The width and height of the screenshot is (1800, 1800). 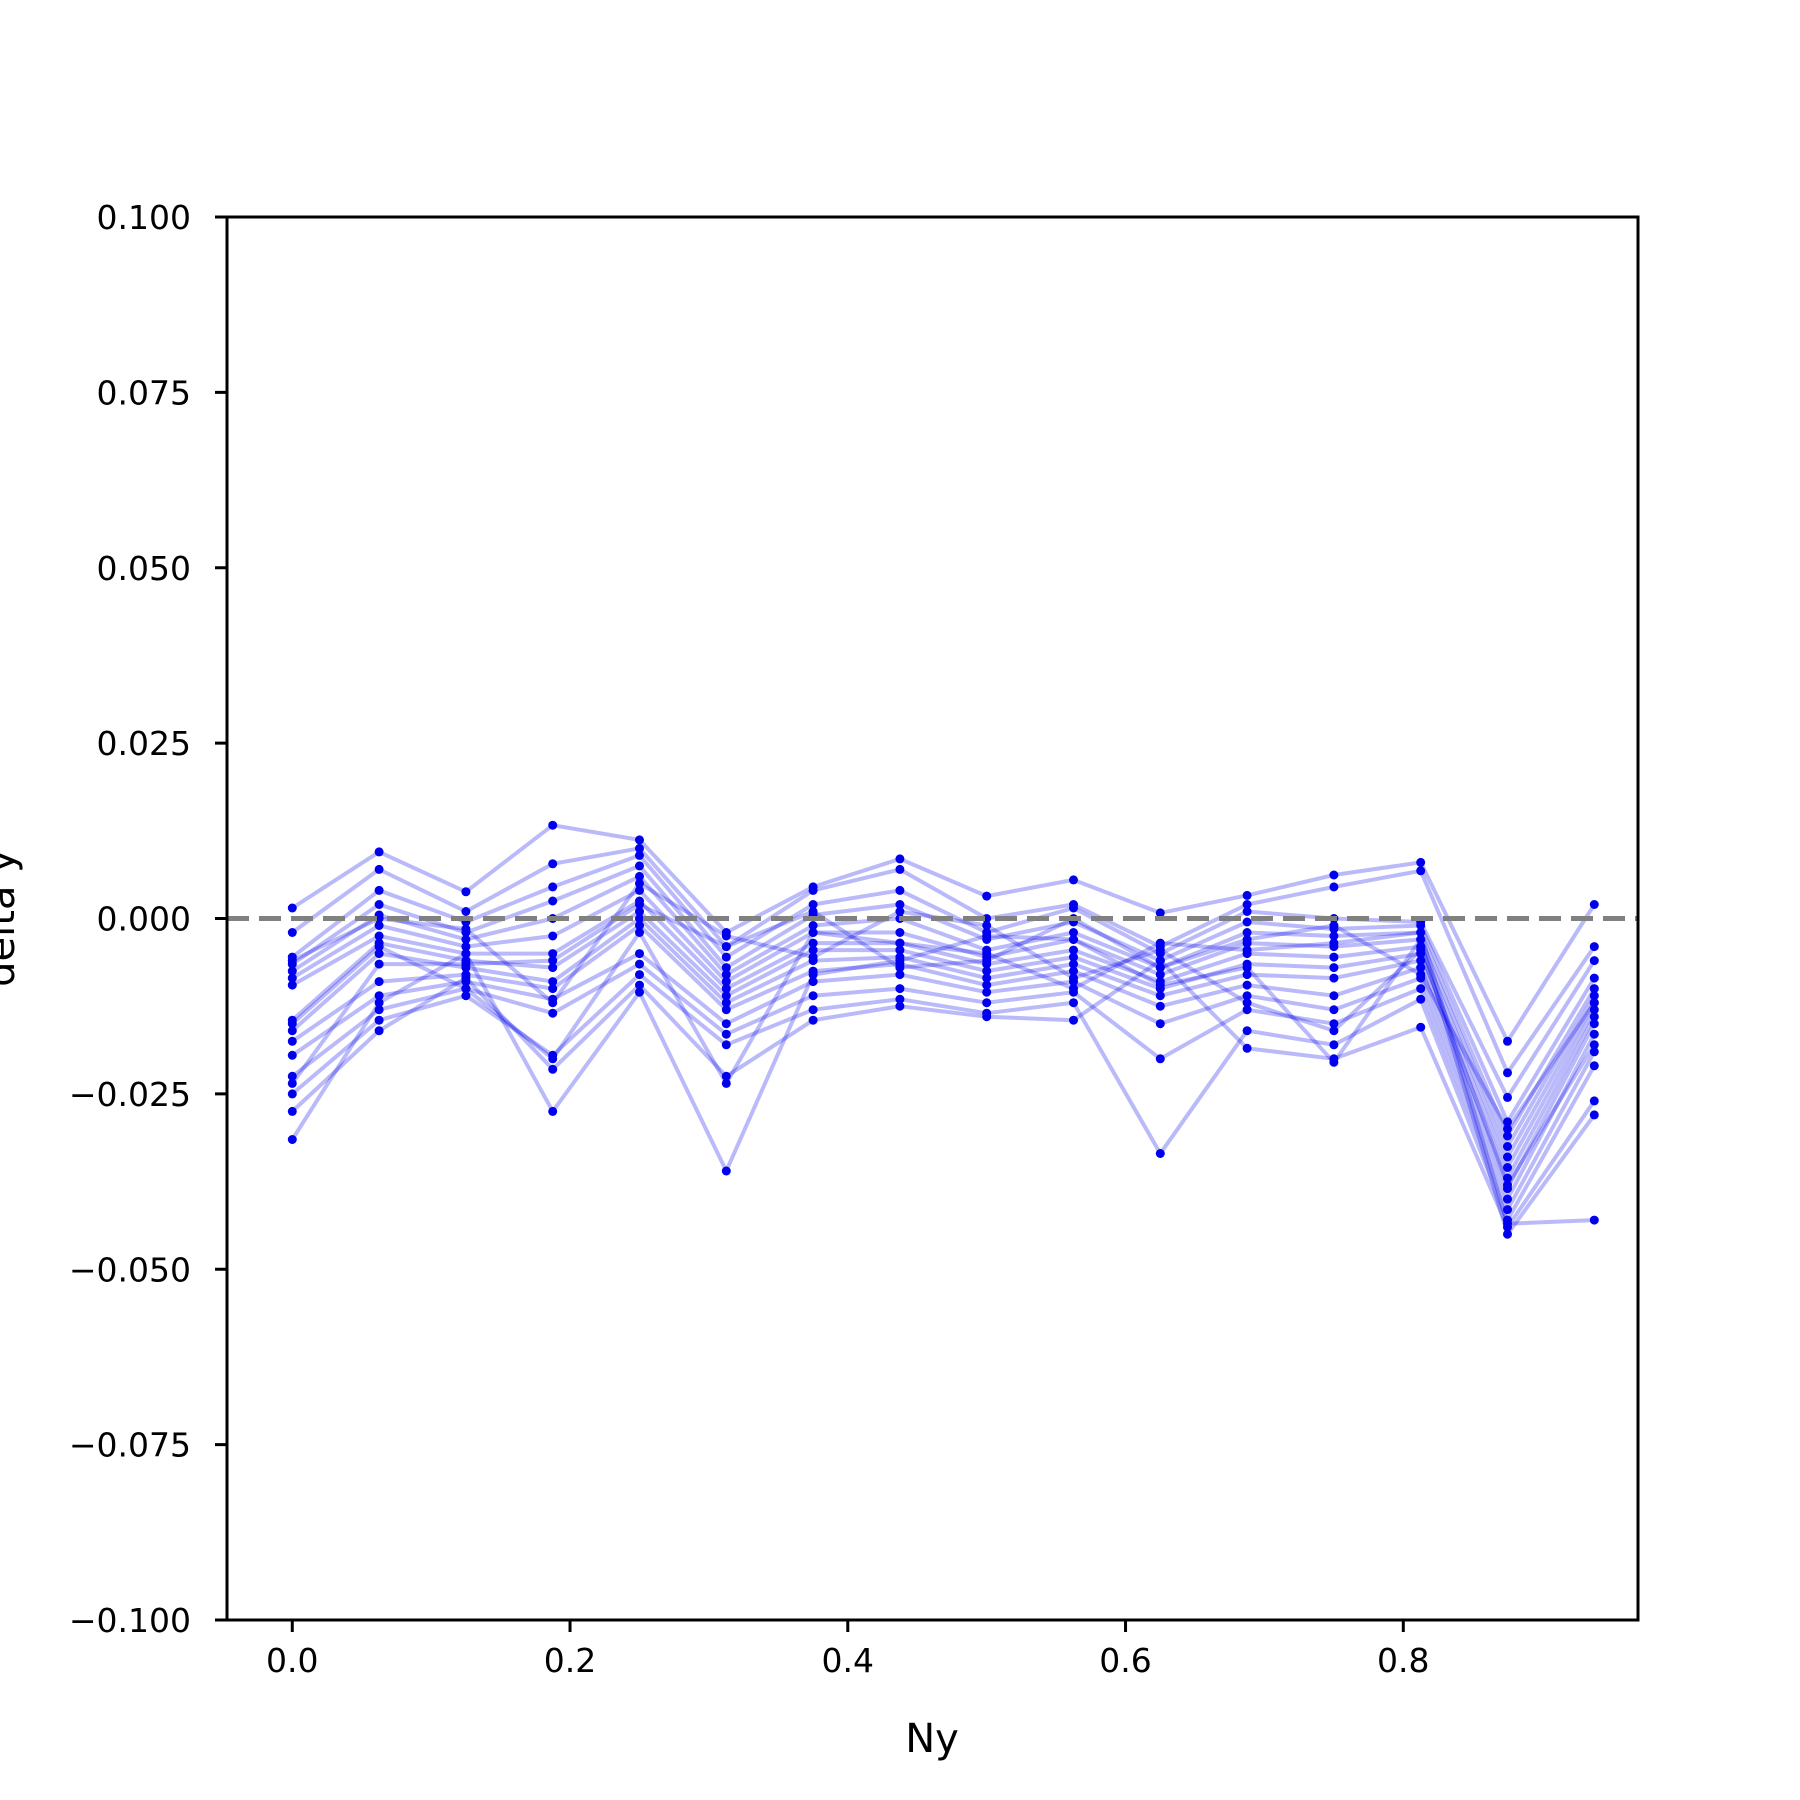 I want to click on y-tick-label: 0.050, so click(x=144, y=568).